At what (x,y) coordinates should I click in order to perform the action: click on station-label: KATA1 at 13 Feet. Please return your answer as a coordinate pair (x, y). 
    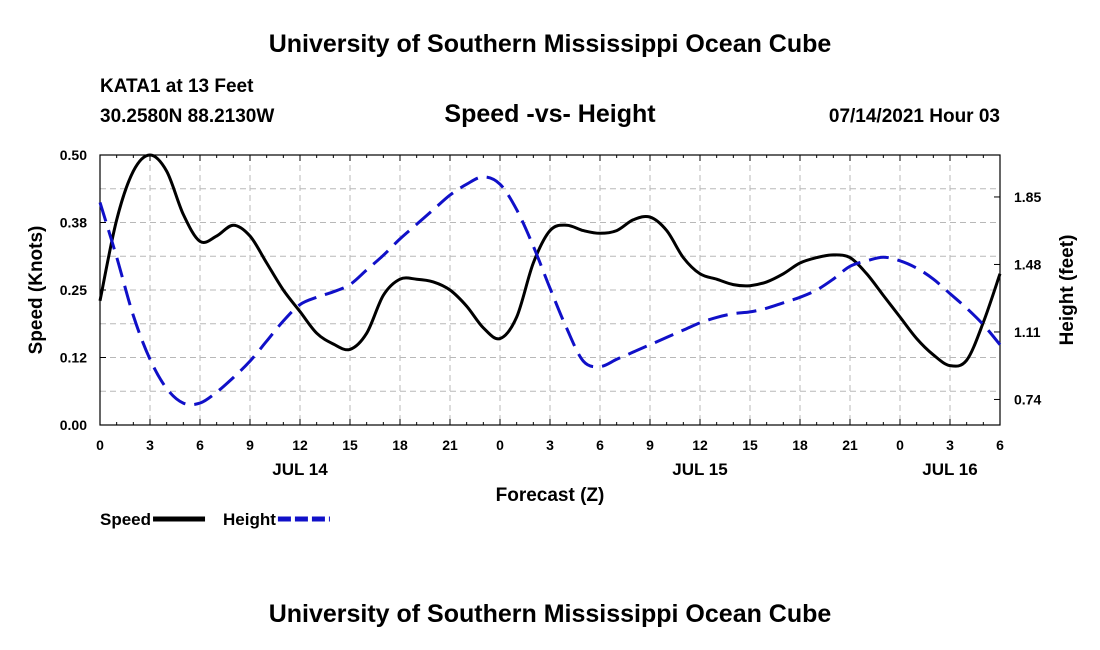
    Looking at the image, I should click on (177, 86).